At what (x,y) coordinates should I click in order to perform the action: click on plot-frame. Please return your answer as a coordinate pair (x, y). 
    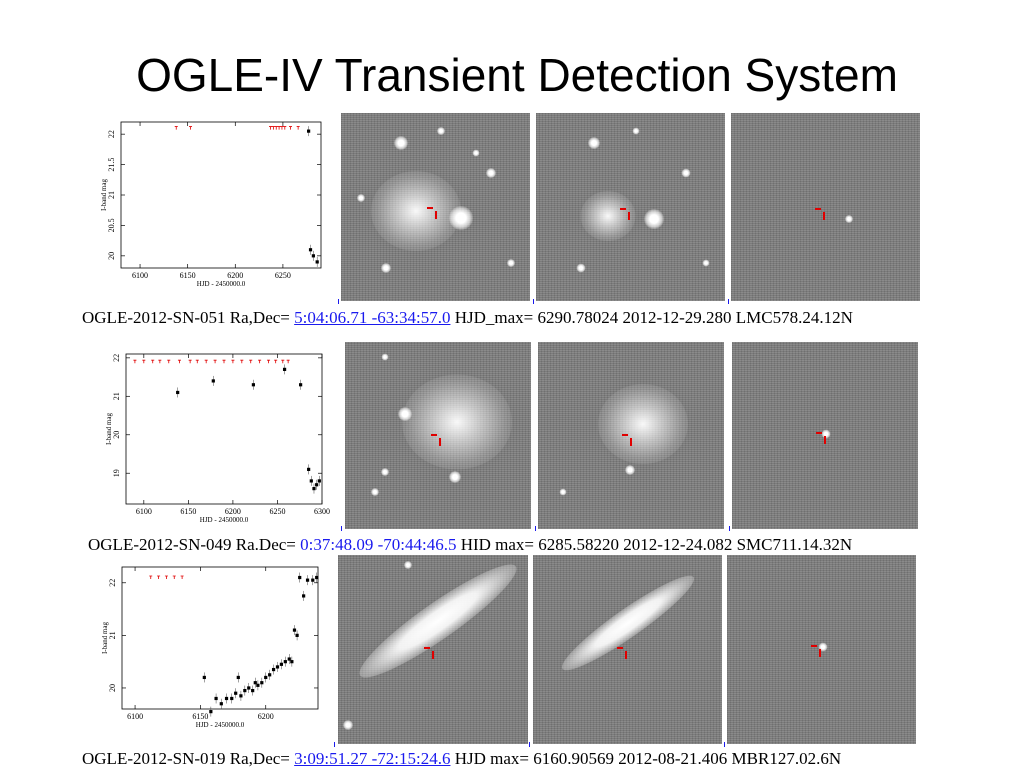
    Looking at the image, I should click on (221, 195).